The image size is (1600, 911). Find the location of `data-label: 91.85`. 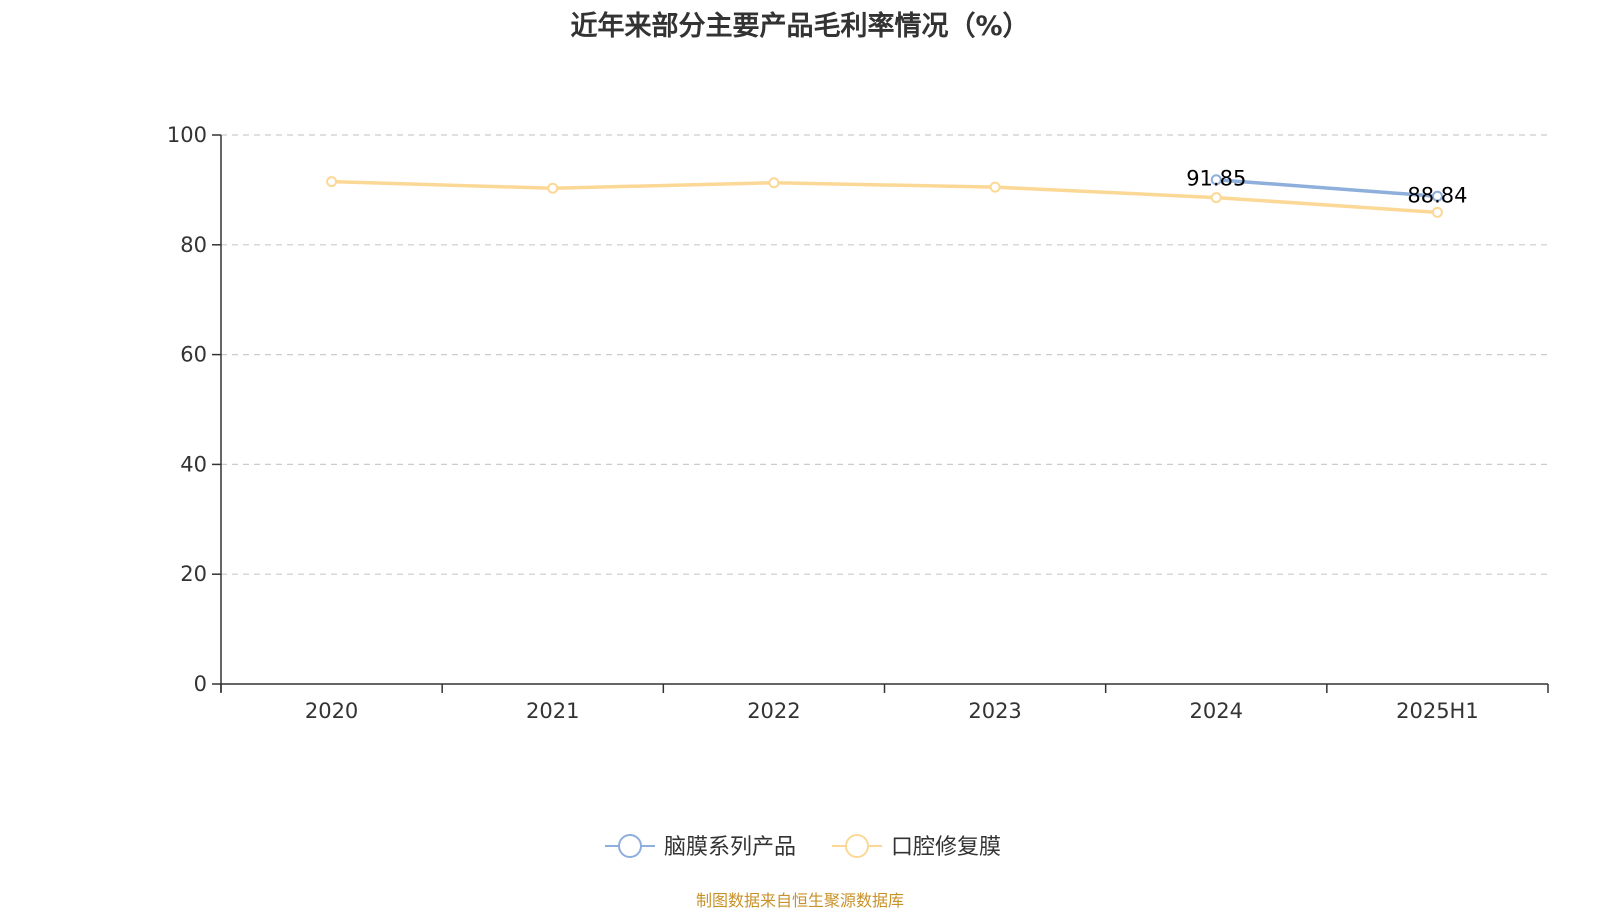

data-label: 91.85 is located at coordinates (1216, 179).